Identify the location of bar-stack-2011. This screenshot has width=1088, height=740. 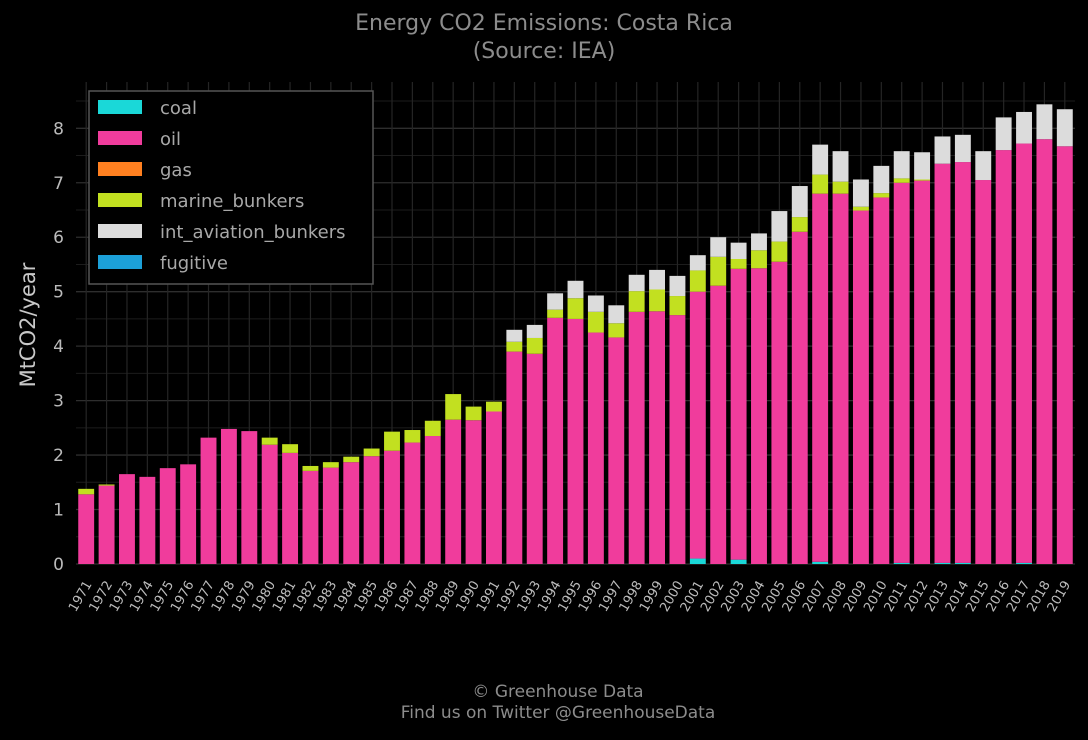
(901, 357).